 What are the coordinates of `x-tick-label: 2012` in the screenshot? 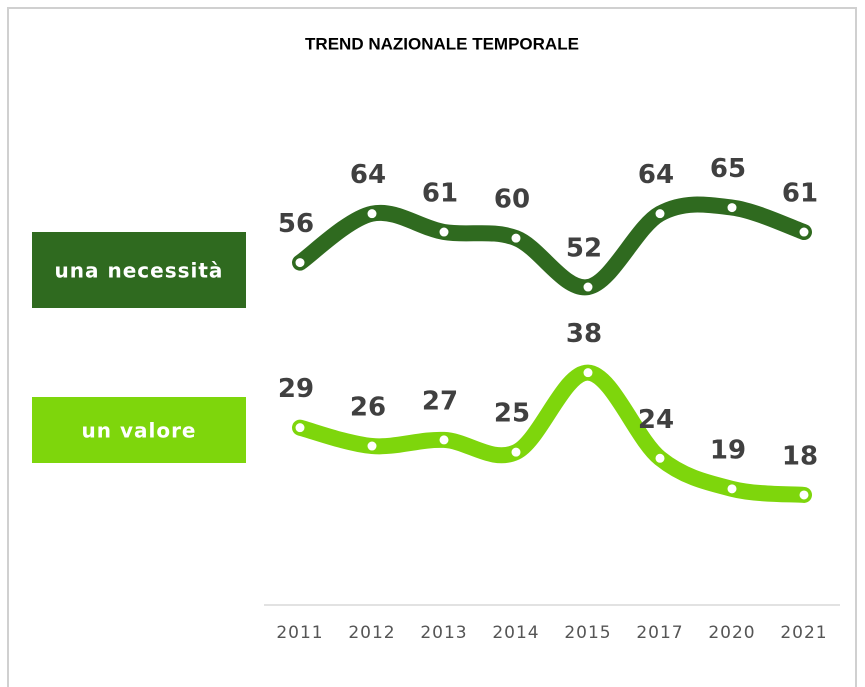 It's located at (371, 633).